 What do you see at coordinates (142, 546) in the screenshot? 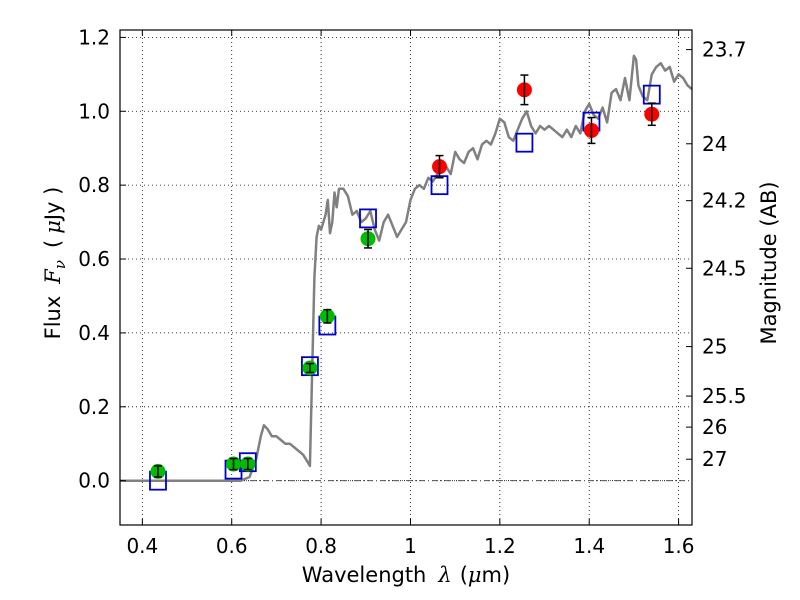
I see `x-tick-label: 0.4` at bounding box center [142, 546].